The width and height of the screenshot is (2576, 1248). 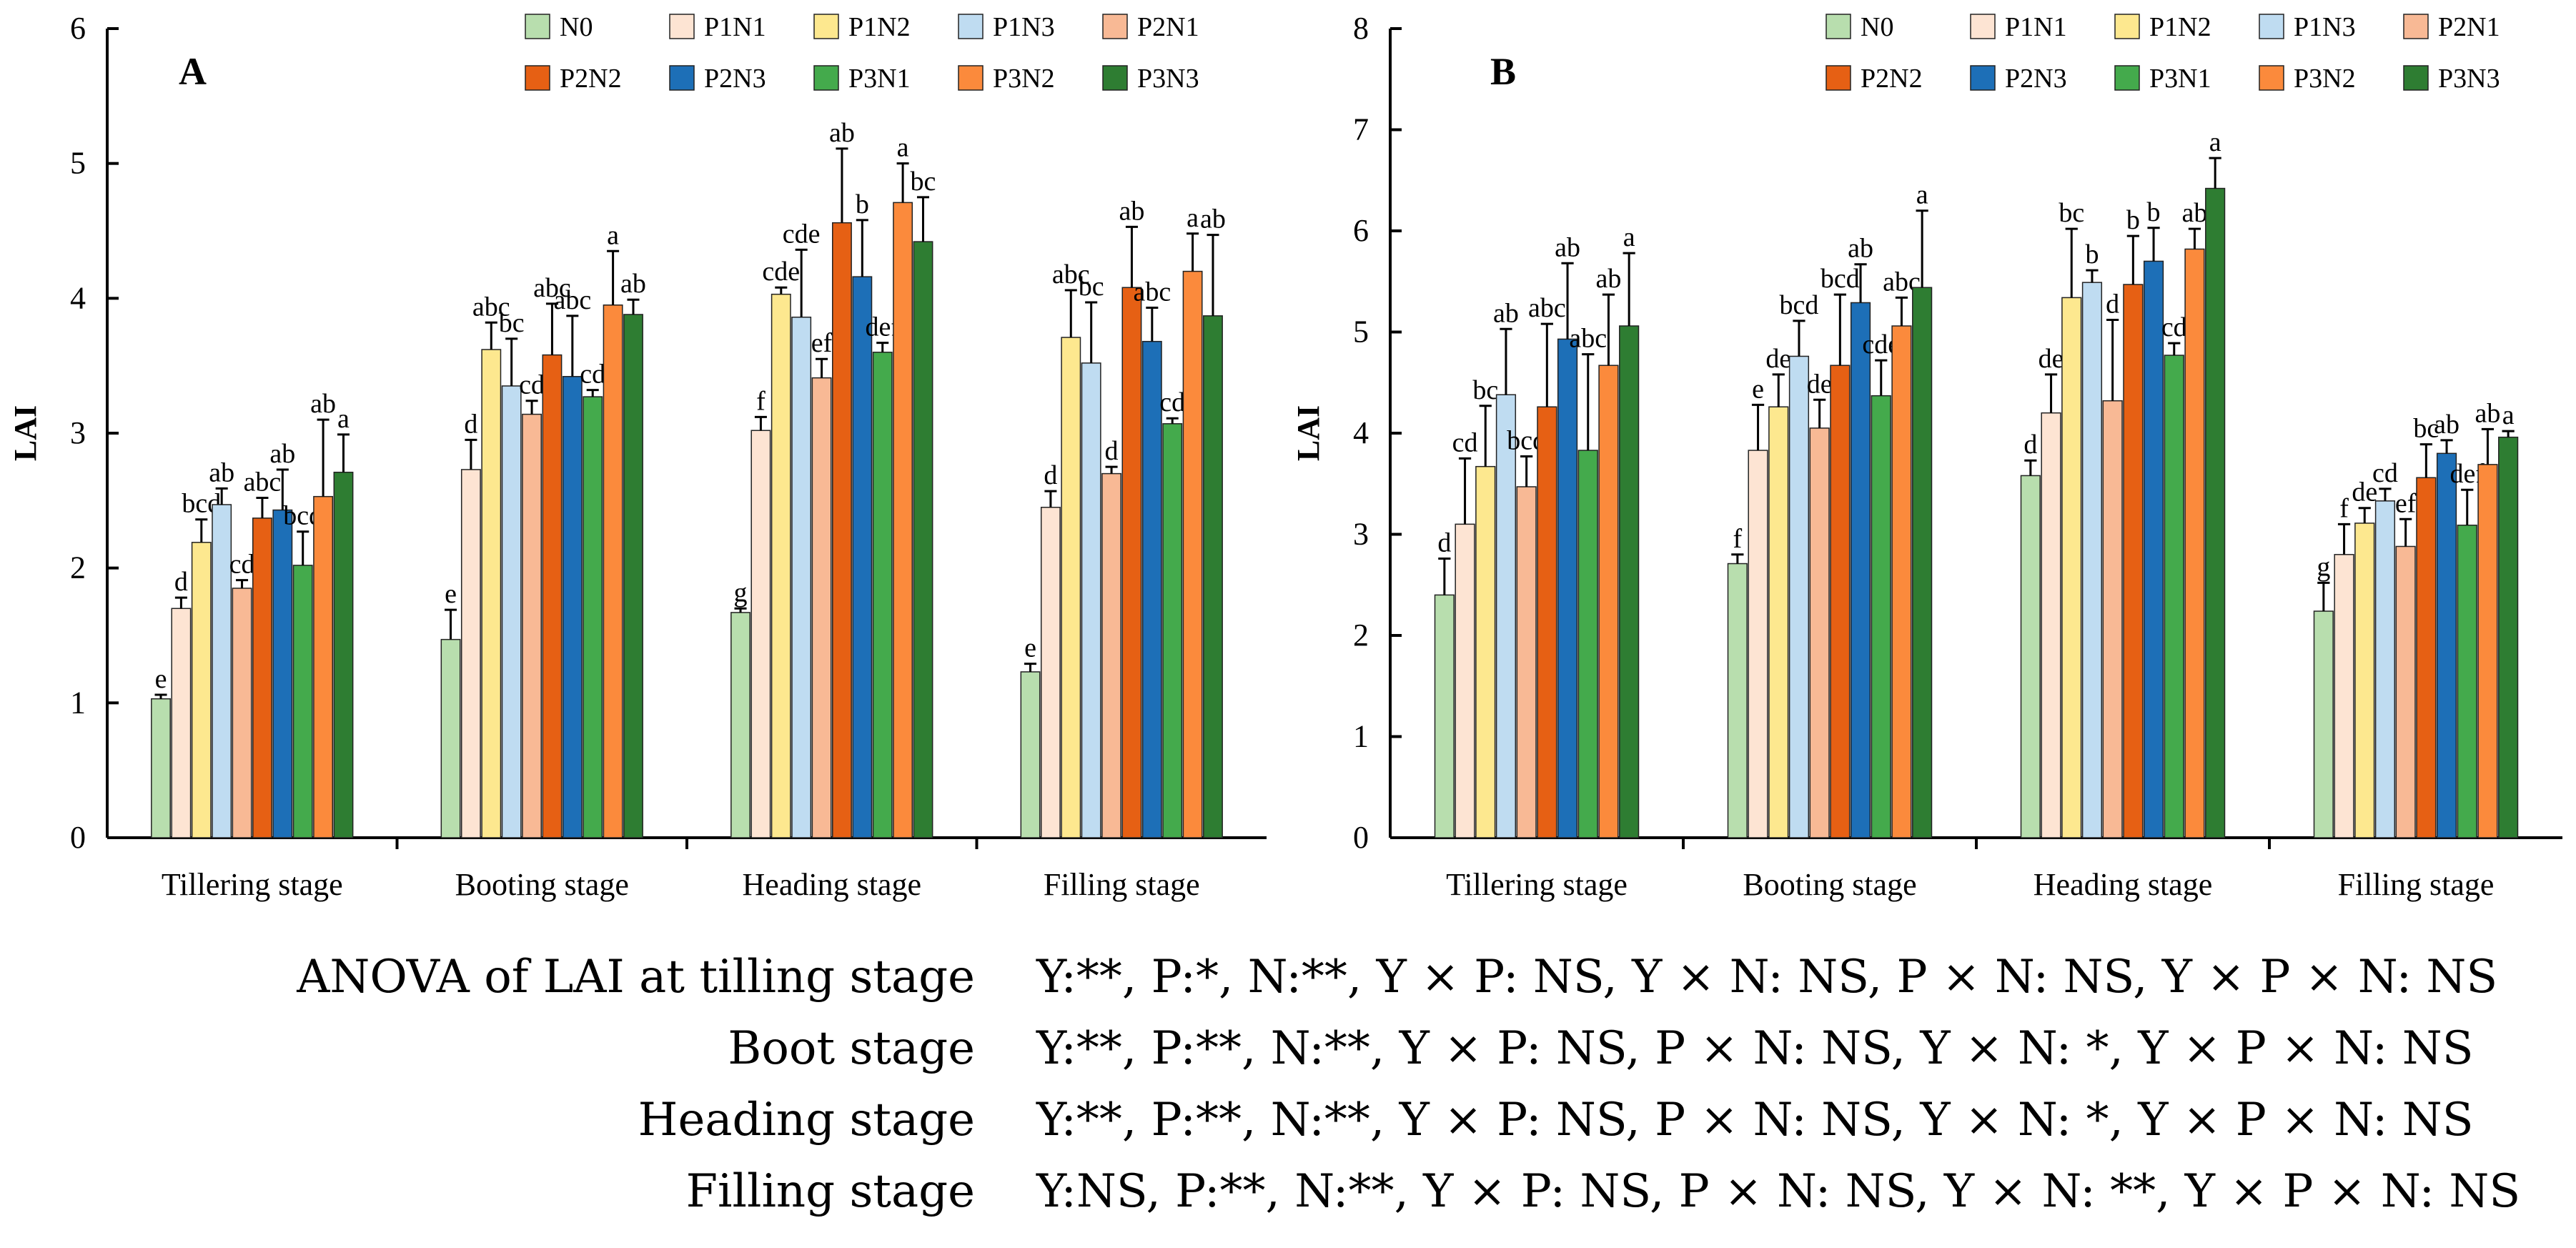 What do you see at coordinates (2127, 78) in the screenshot?
I see `legend-swatch-p3n1` at bounding box center [2127, 78].